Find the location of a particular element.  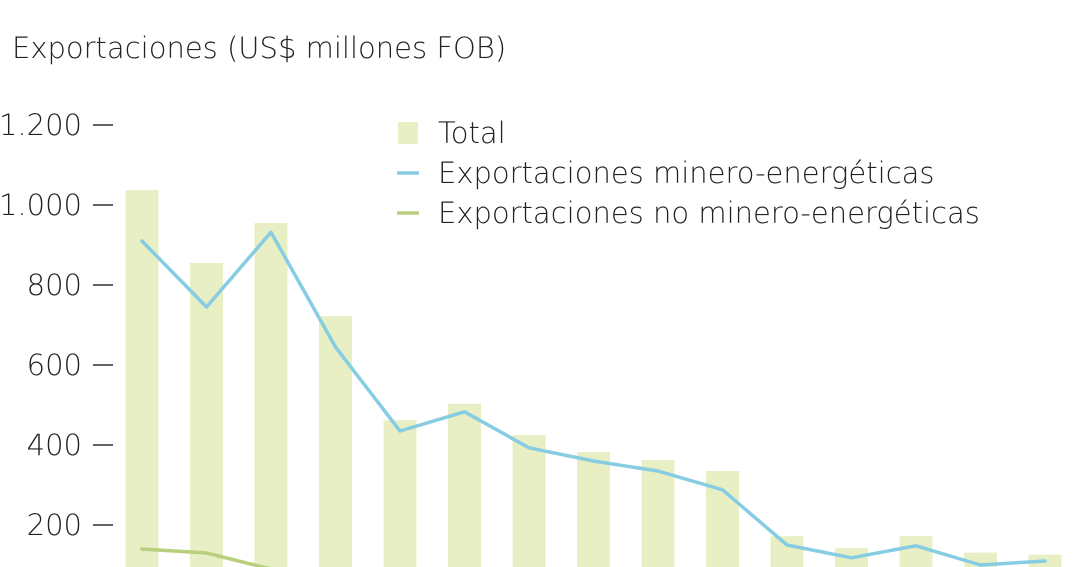

y-tick-label: 400 is located at coordinates (54, 445).